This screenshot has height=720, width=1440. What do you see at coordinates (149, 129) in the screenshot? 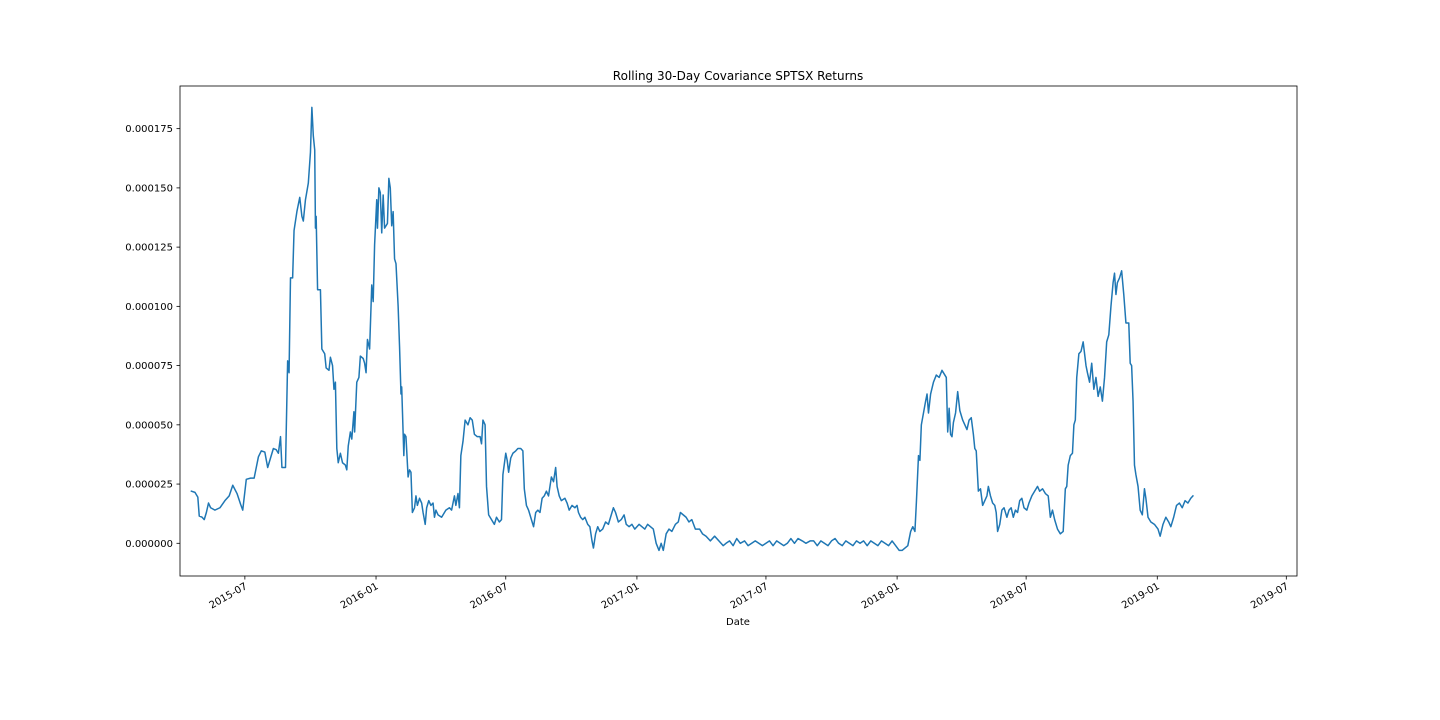
I see `y-tick-label: 0.000175` at bounding box center [149, 129].